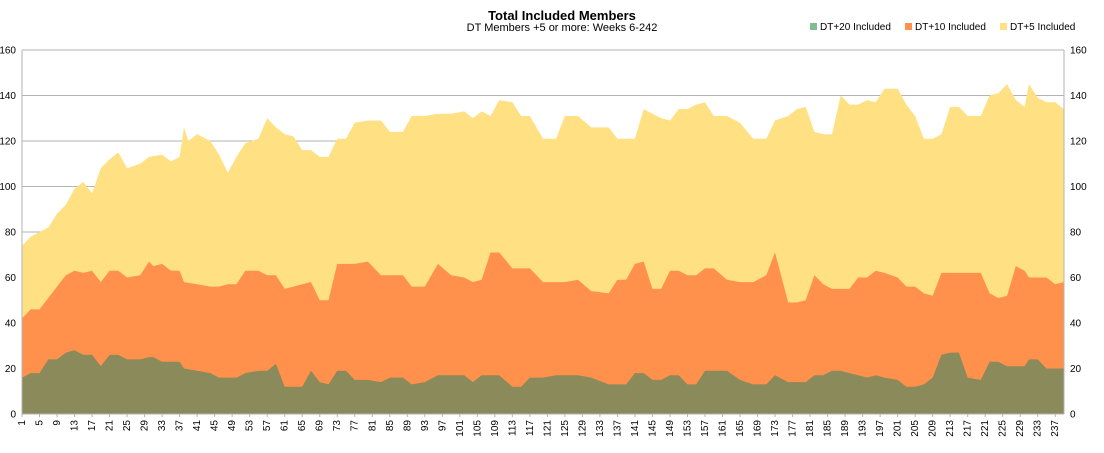  I want to click on x-tick-label: 125, so click(565, 428).